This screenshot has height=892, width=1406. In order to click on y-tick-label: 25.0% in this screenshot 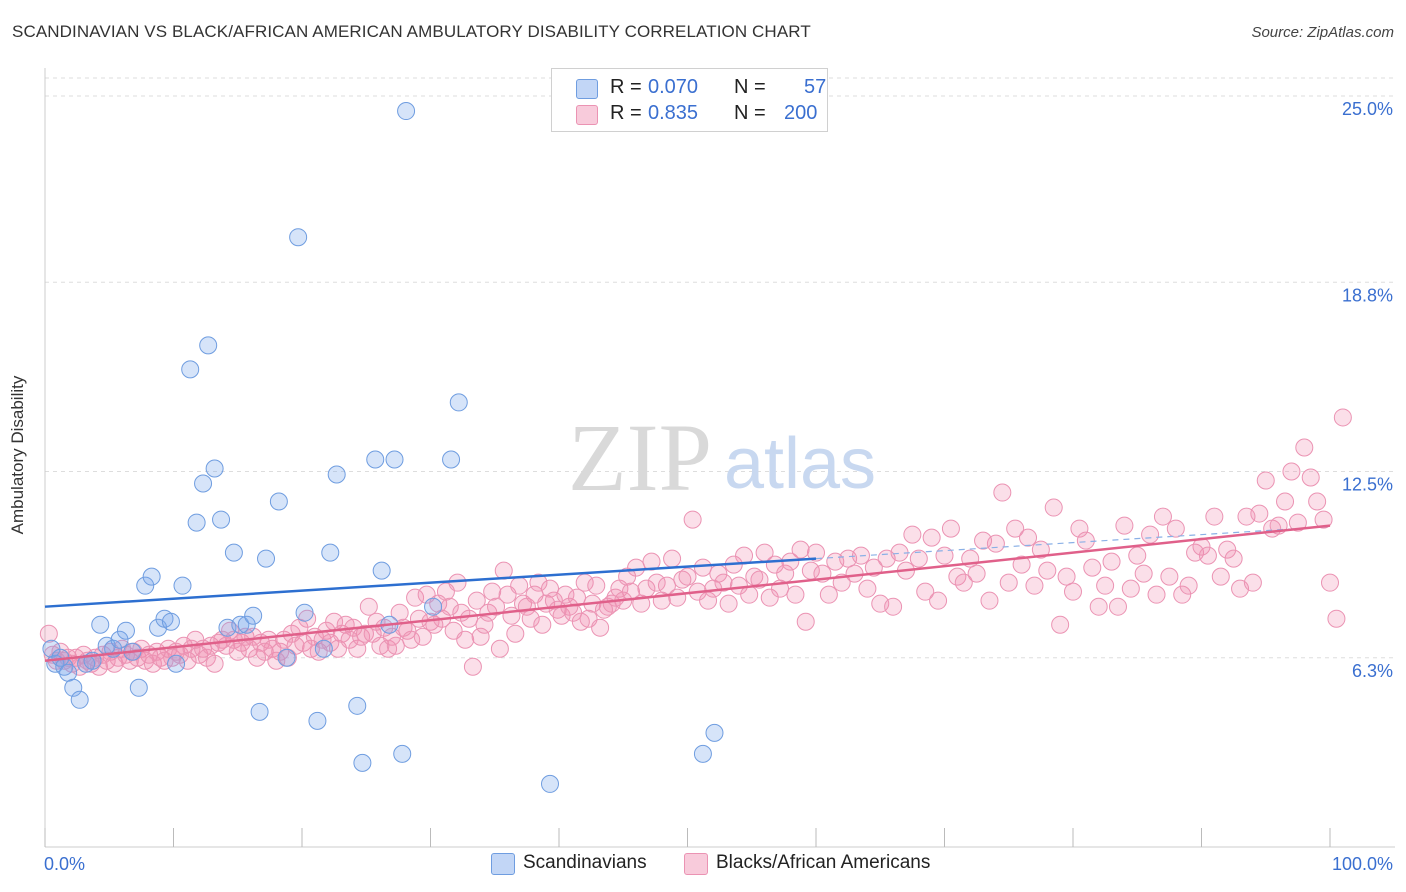, I will do `click(1367, 109)`.